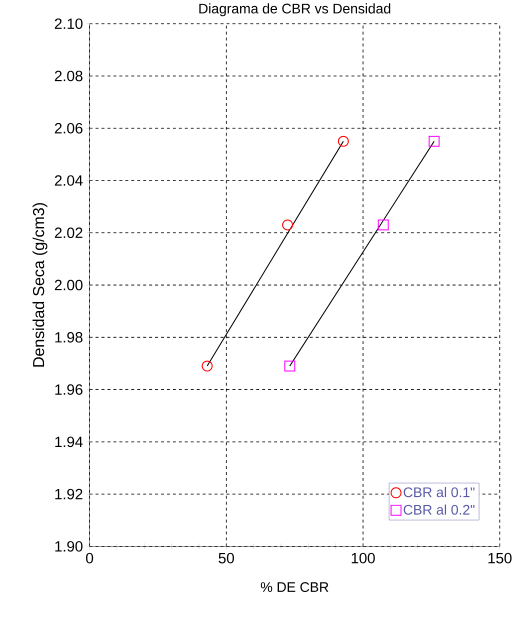  I want to click on legend-label: CBR al 0.1", so click(439, 492).